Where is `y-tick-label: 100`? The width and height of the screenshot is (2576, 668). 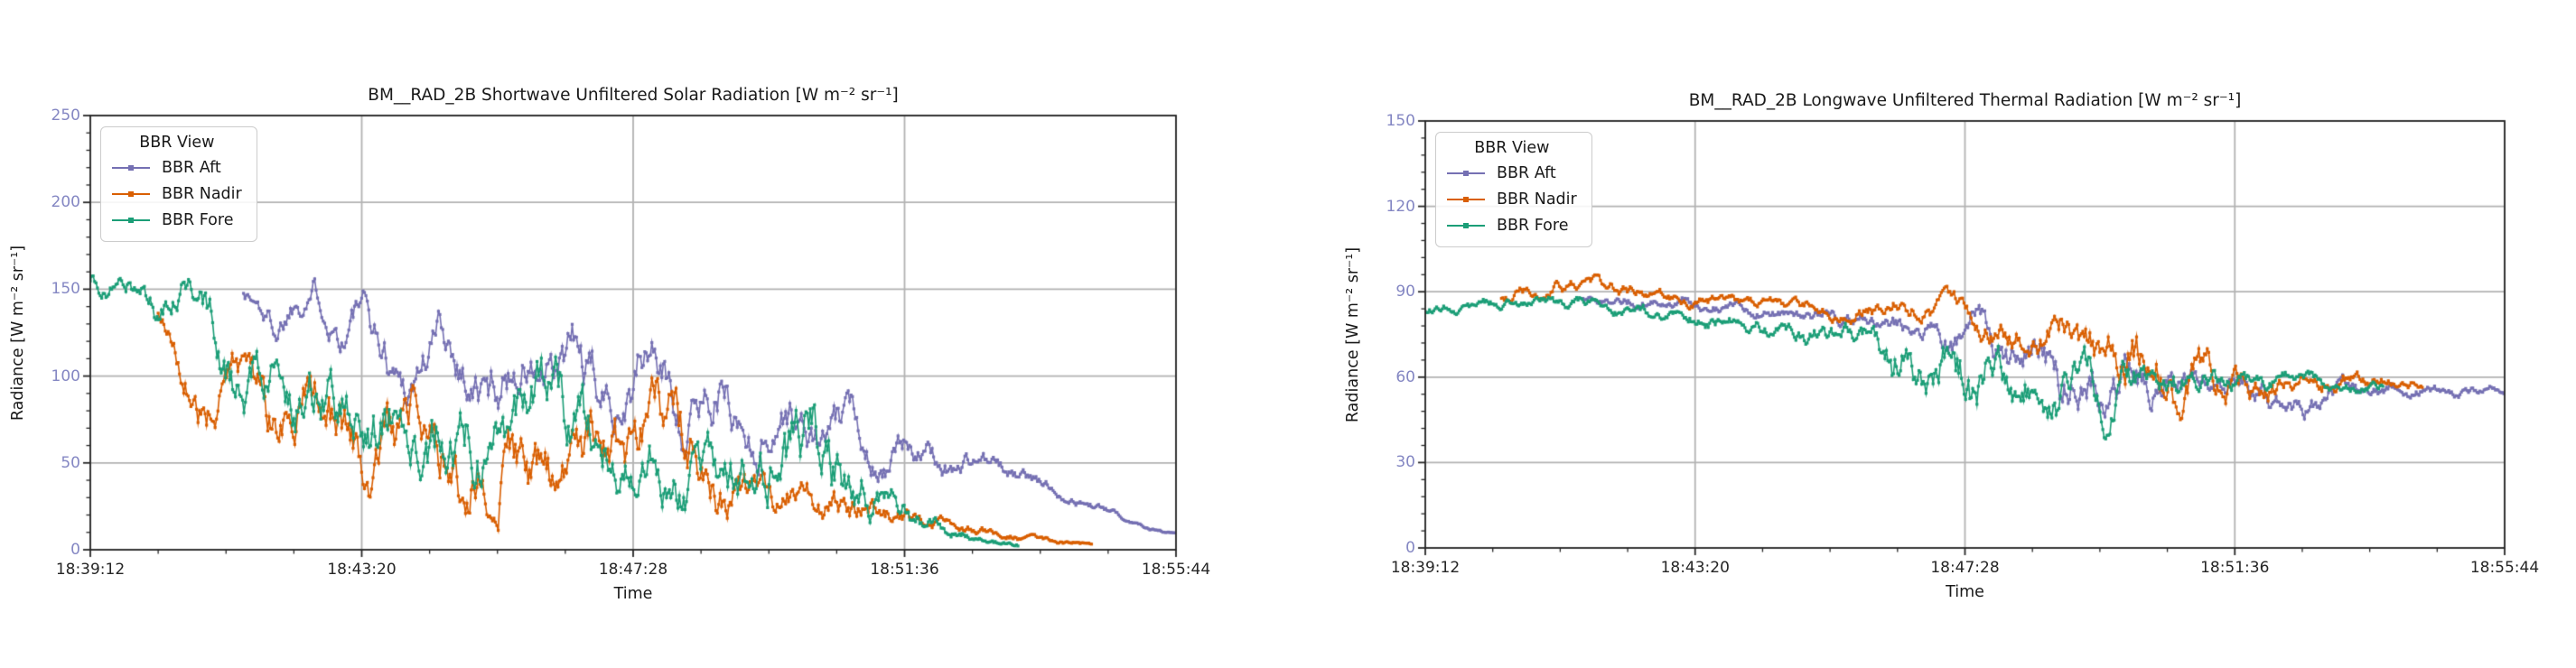
y-tick-label: 100 is located at coordinates (66, 375).